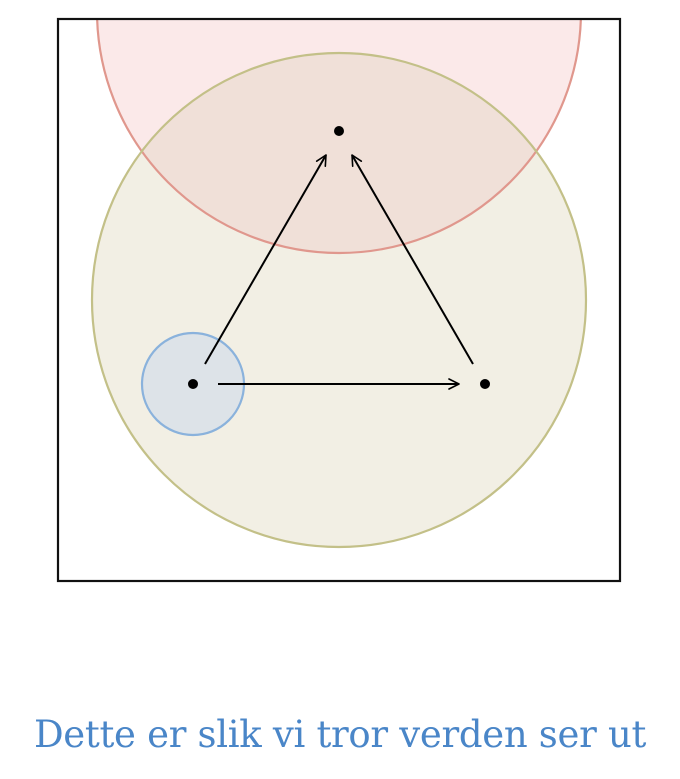  Describe the element at coordinates (412, 259) in the screenshot. I see `arrow-right-to-top` at that location.